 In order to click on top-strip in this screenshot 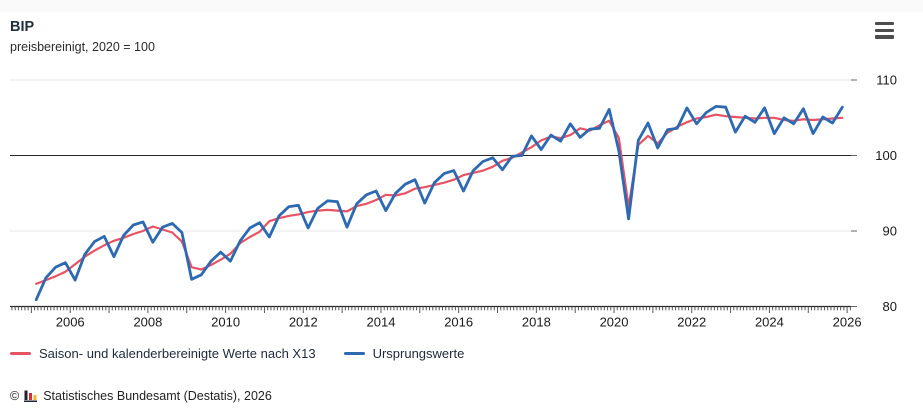, I will do `click(461, 6)`.